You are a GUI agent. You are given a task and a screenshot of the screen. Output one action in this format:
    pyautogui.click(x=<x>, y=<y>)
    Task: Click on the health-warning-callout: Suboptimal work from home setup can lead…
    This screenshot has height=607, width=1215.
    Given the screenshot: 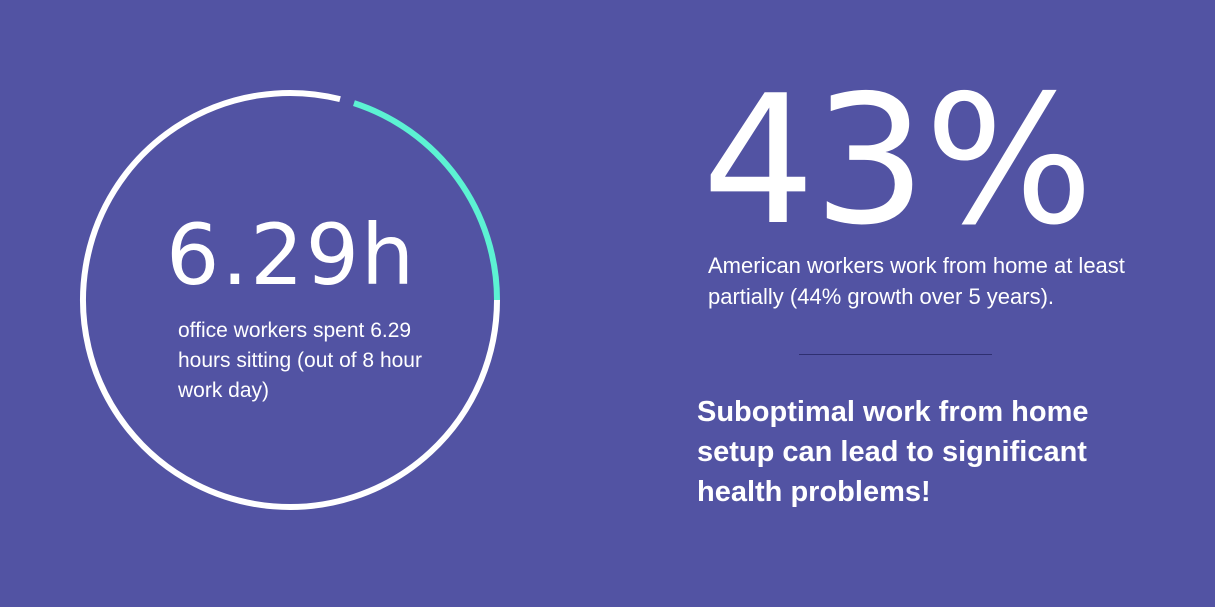 What is the action you would take?
    pyautogui.click(x=893, y=452)
    